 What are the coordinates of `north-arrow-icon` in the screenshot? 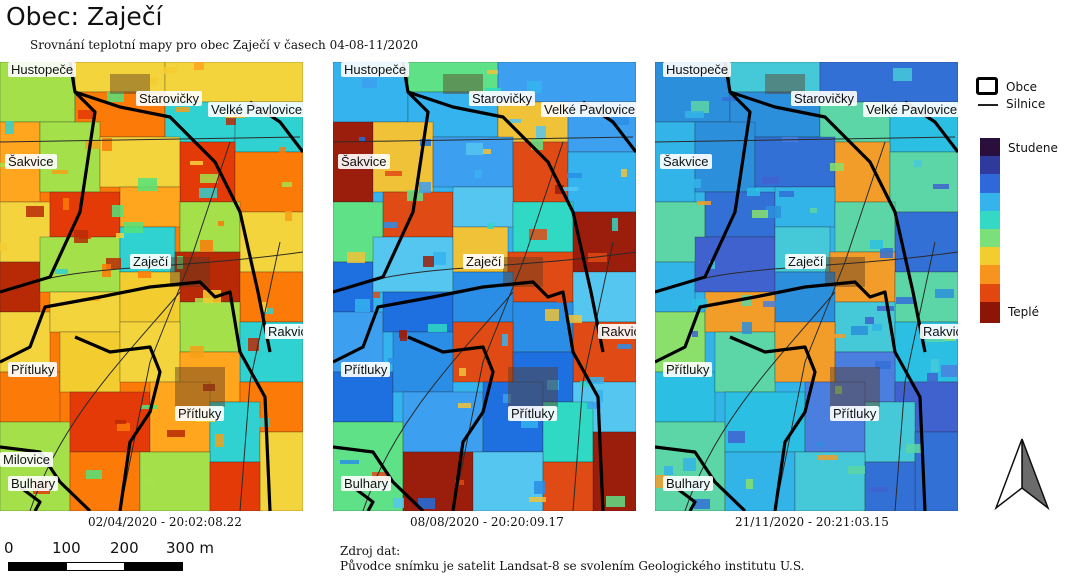 It's located at (1022, 474).